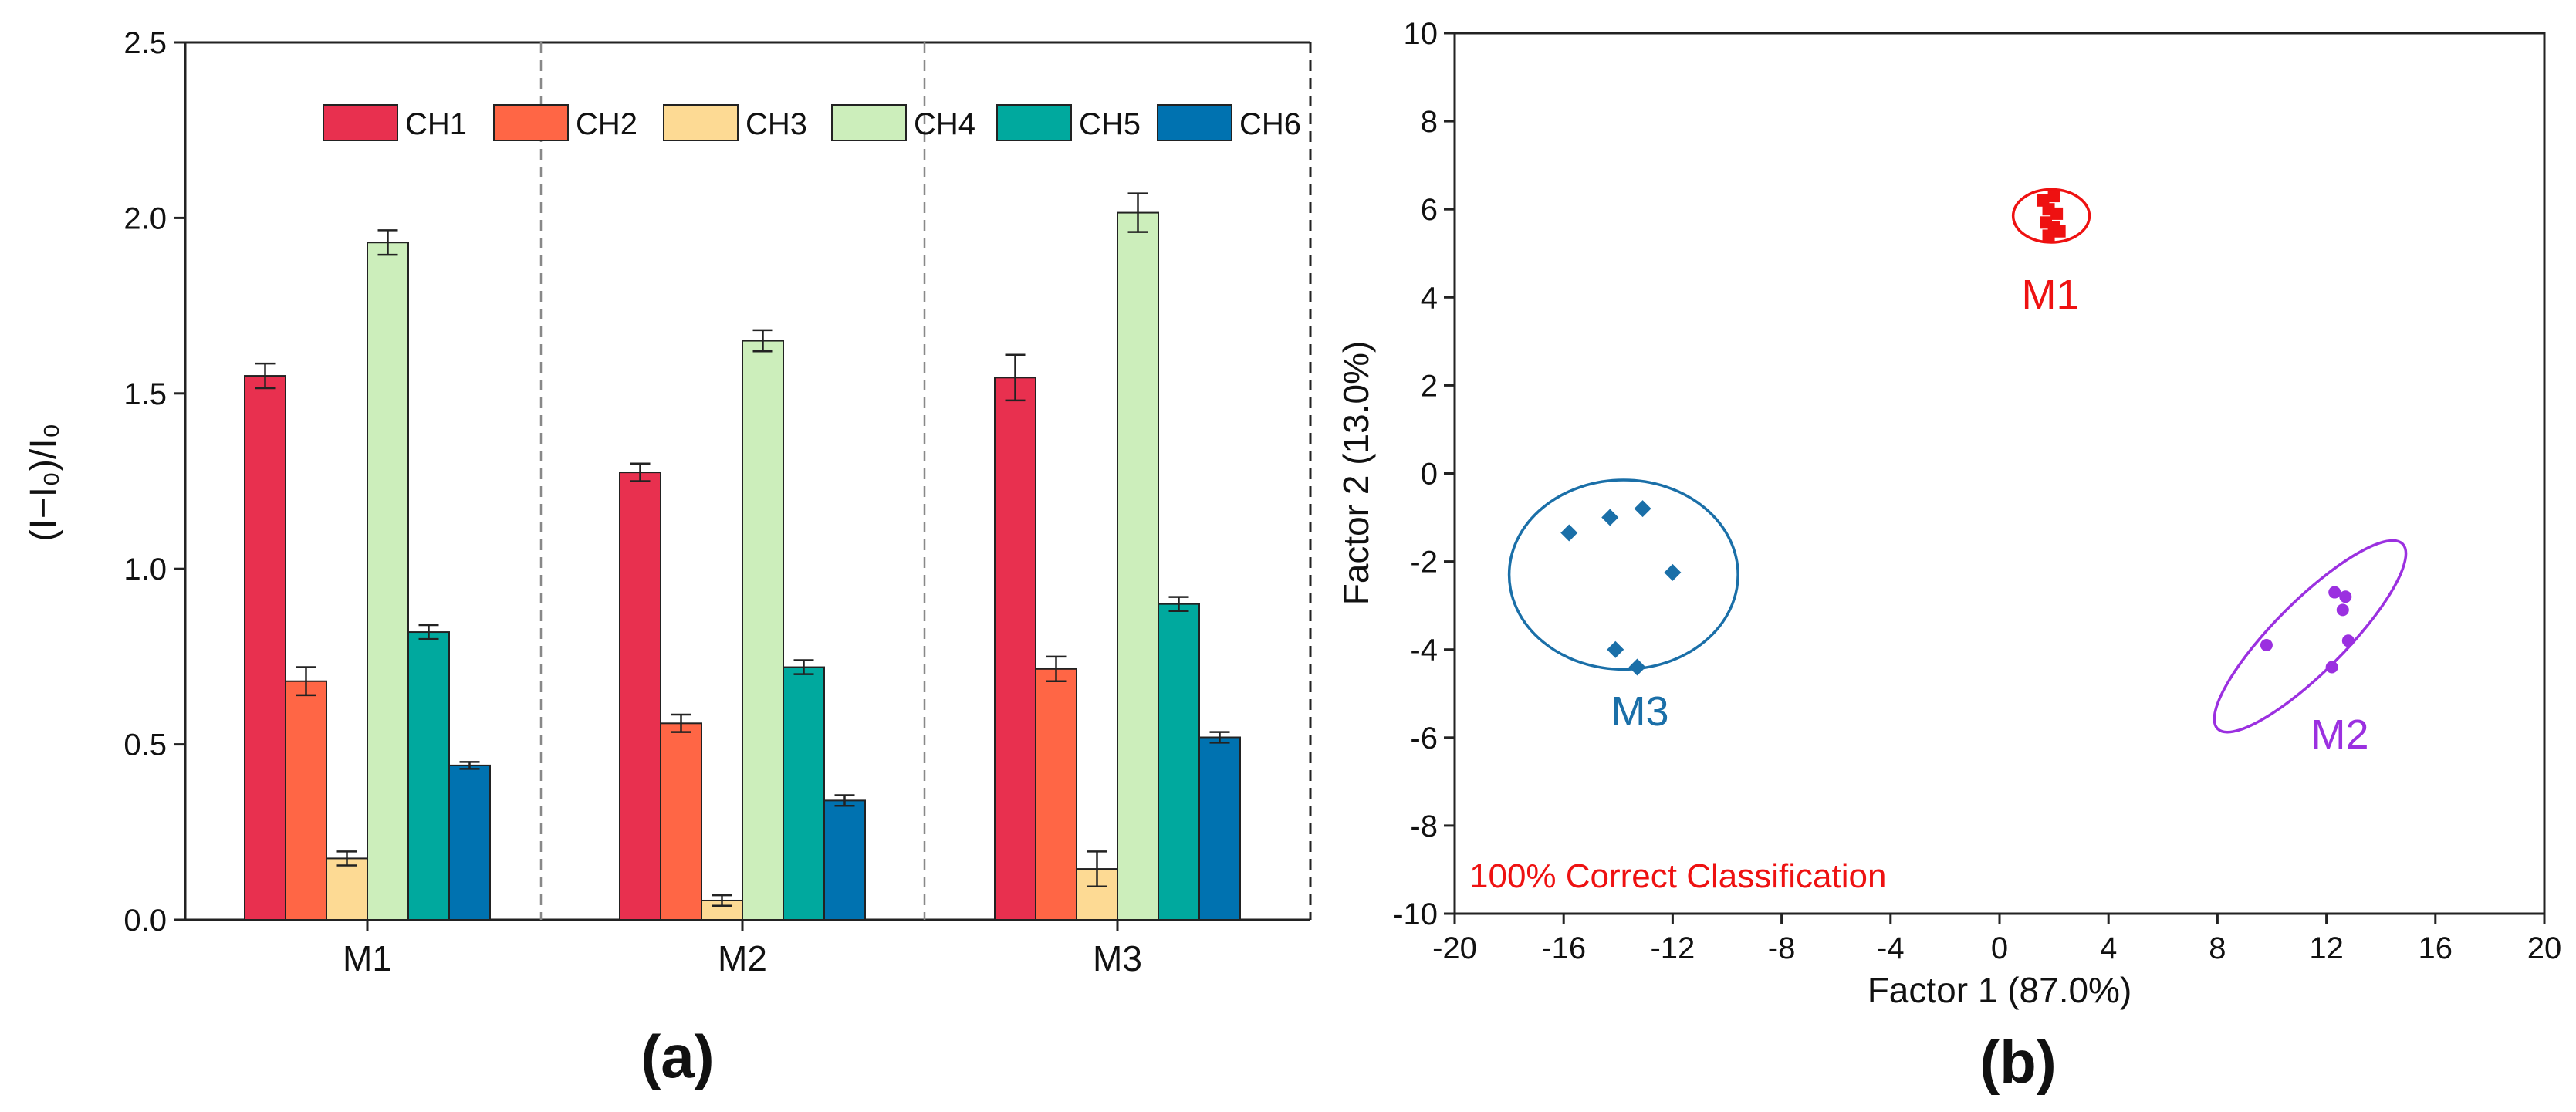 This screenshot has height=1112, width=2576. Describe the element at coordinates (1056, 794) in the screenshot. I see `bar-m3-ch2` at that location.